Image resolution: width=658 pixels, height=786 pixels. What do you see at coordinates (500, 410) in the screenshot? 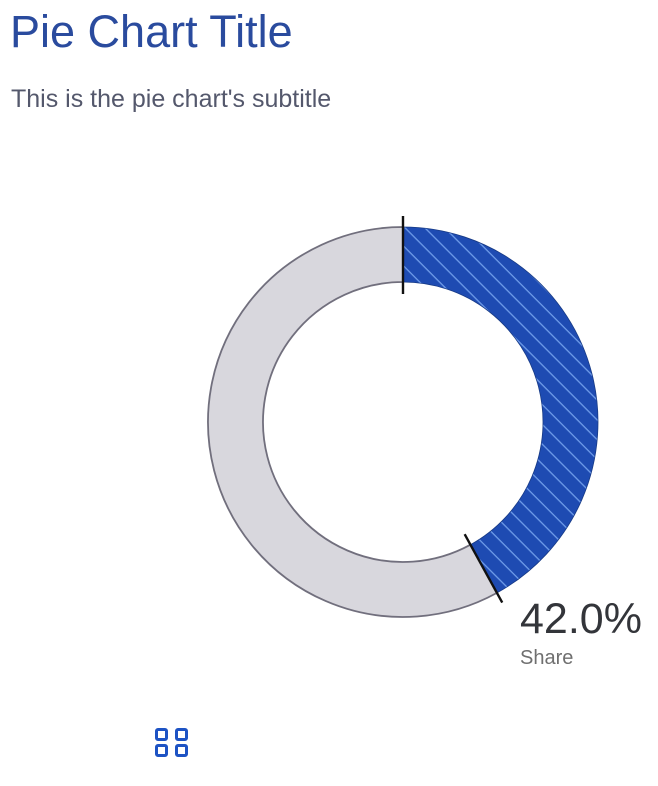
I see `donut-segment-share` at bounding box center [500, 410].